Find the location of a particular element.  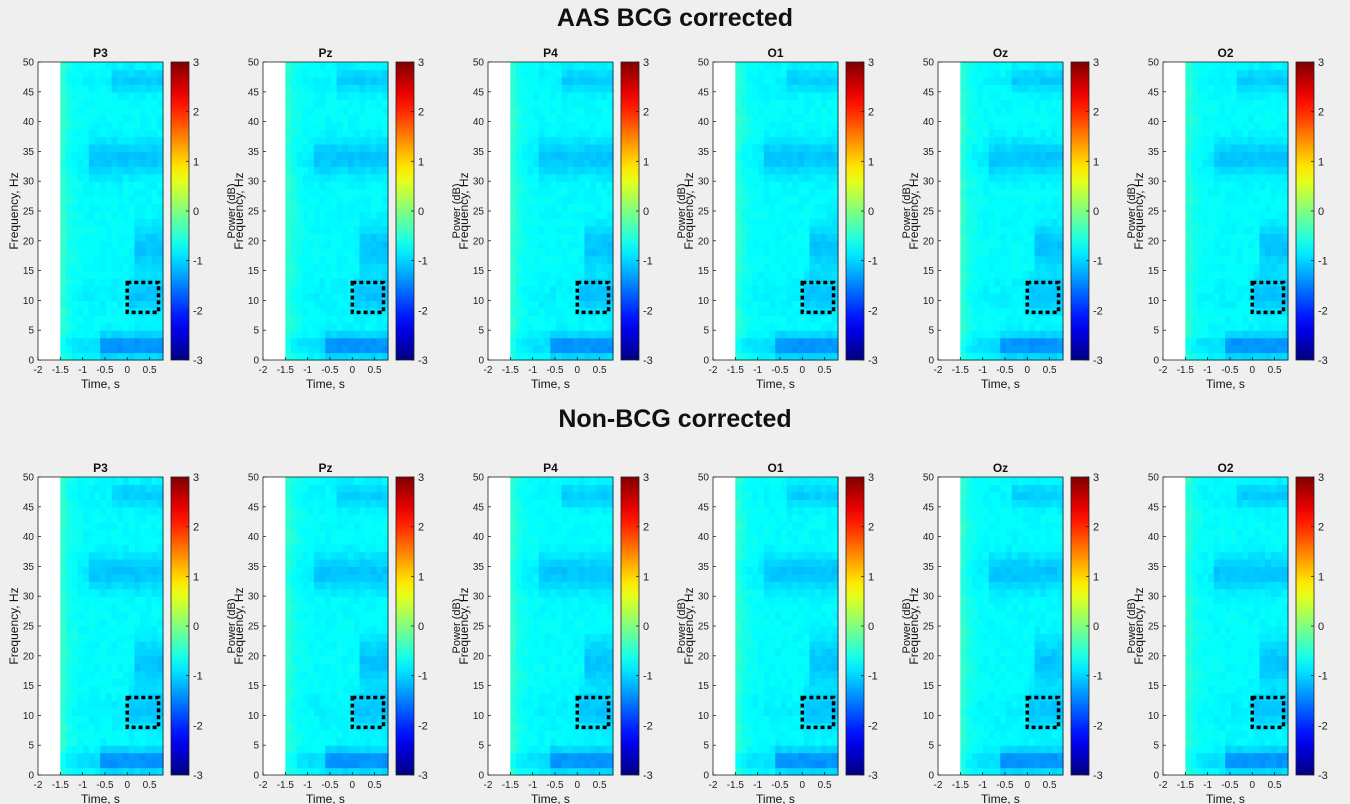

colorbar-label: Power (dB) is located at coordinates (907, 210).